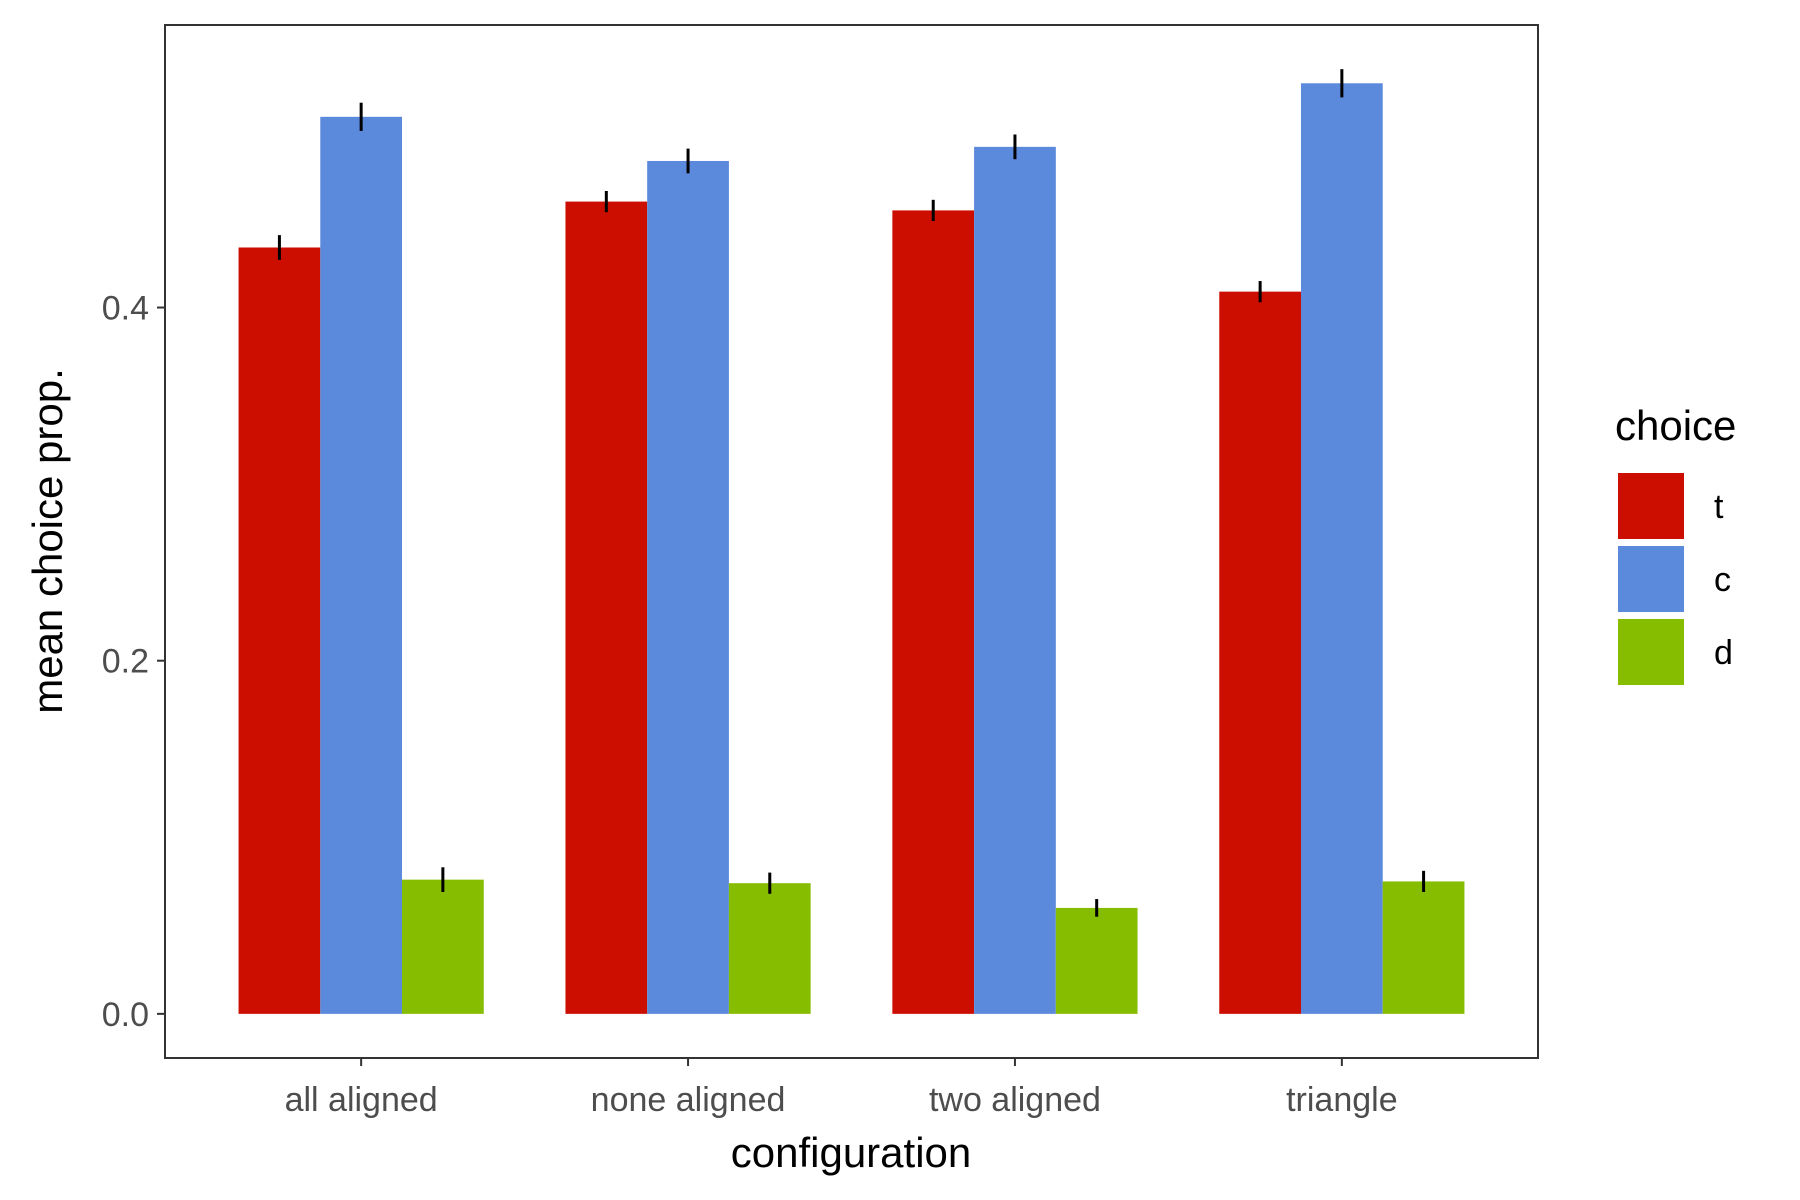 The height and width of the screenshot is (1200, 1800). I want to click on bar-t-two-aligned, so click(933, 612).